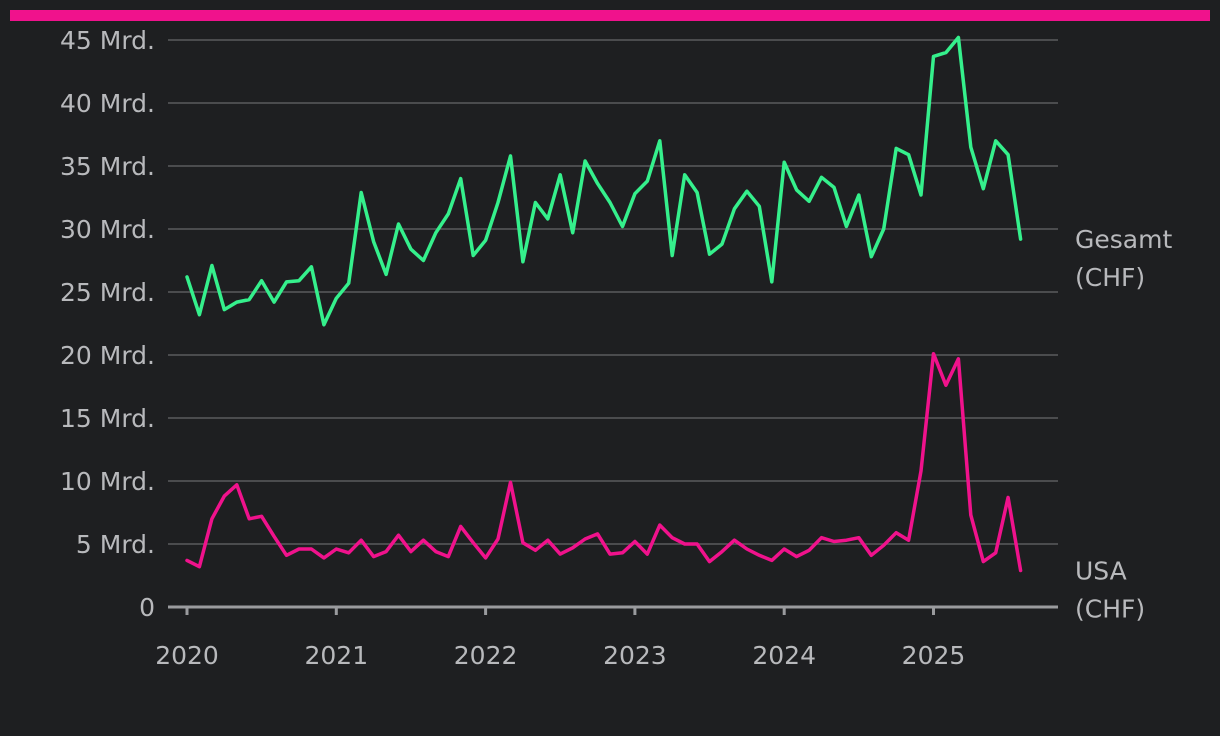 The width and height of the screenshot is (1220, 736). What do you see at coordinates (606, 637) in the screenshot?
I see `x-axis: 2020 2021 2022 2023 2024 2025` at bounding box center [606, 637].